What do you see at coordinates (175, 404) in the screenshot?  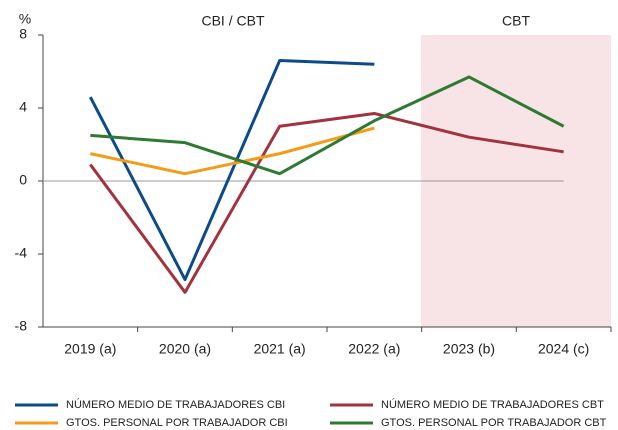 I see `legend-label: NÚMERO MEDIO DE TRABAJADORES CBI` at bounding box center [175, 404].